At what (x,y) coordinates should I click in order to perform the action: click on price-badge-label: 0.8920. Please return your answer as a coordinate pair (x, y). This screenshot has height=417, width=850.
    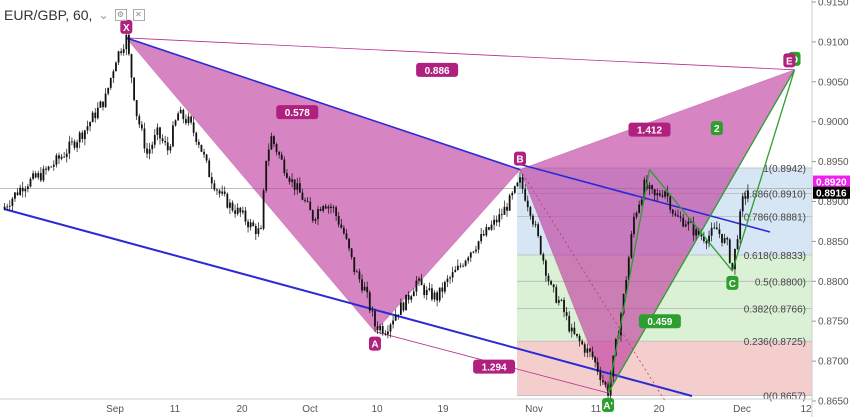
    Looking at the image, I should click on (831, 183).